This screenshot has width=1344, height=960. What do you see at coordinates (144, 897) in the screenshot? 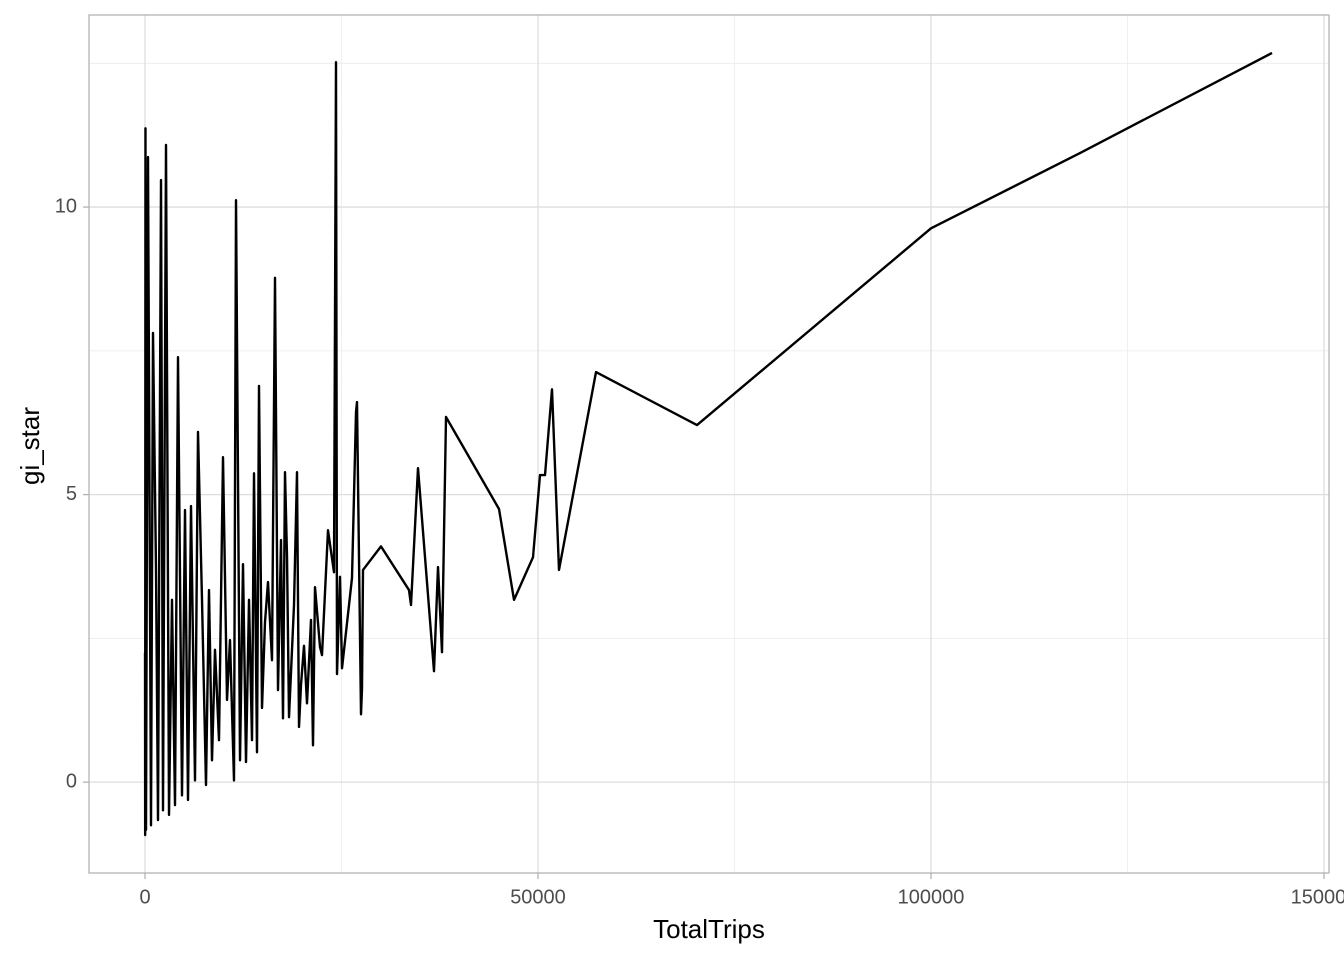
I see `x-tick-label: 0` at bounding box center [144, 897].